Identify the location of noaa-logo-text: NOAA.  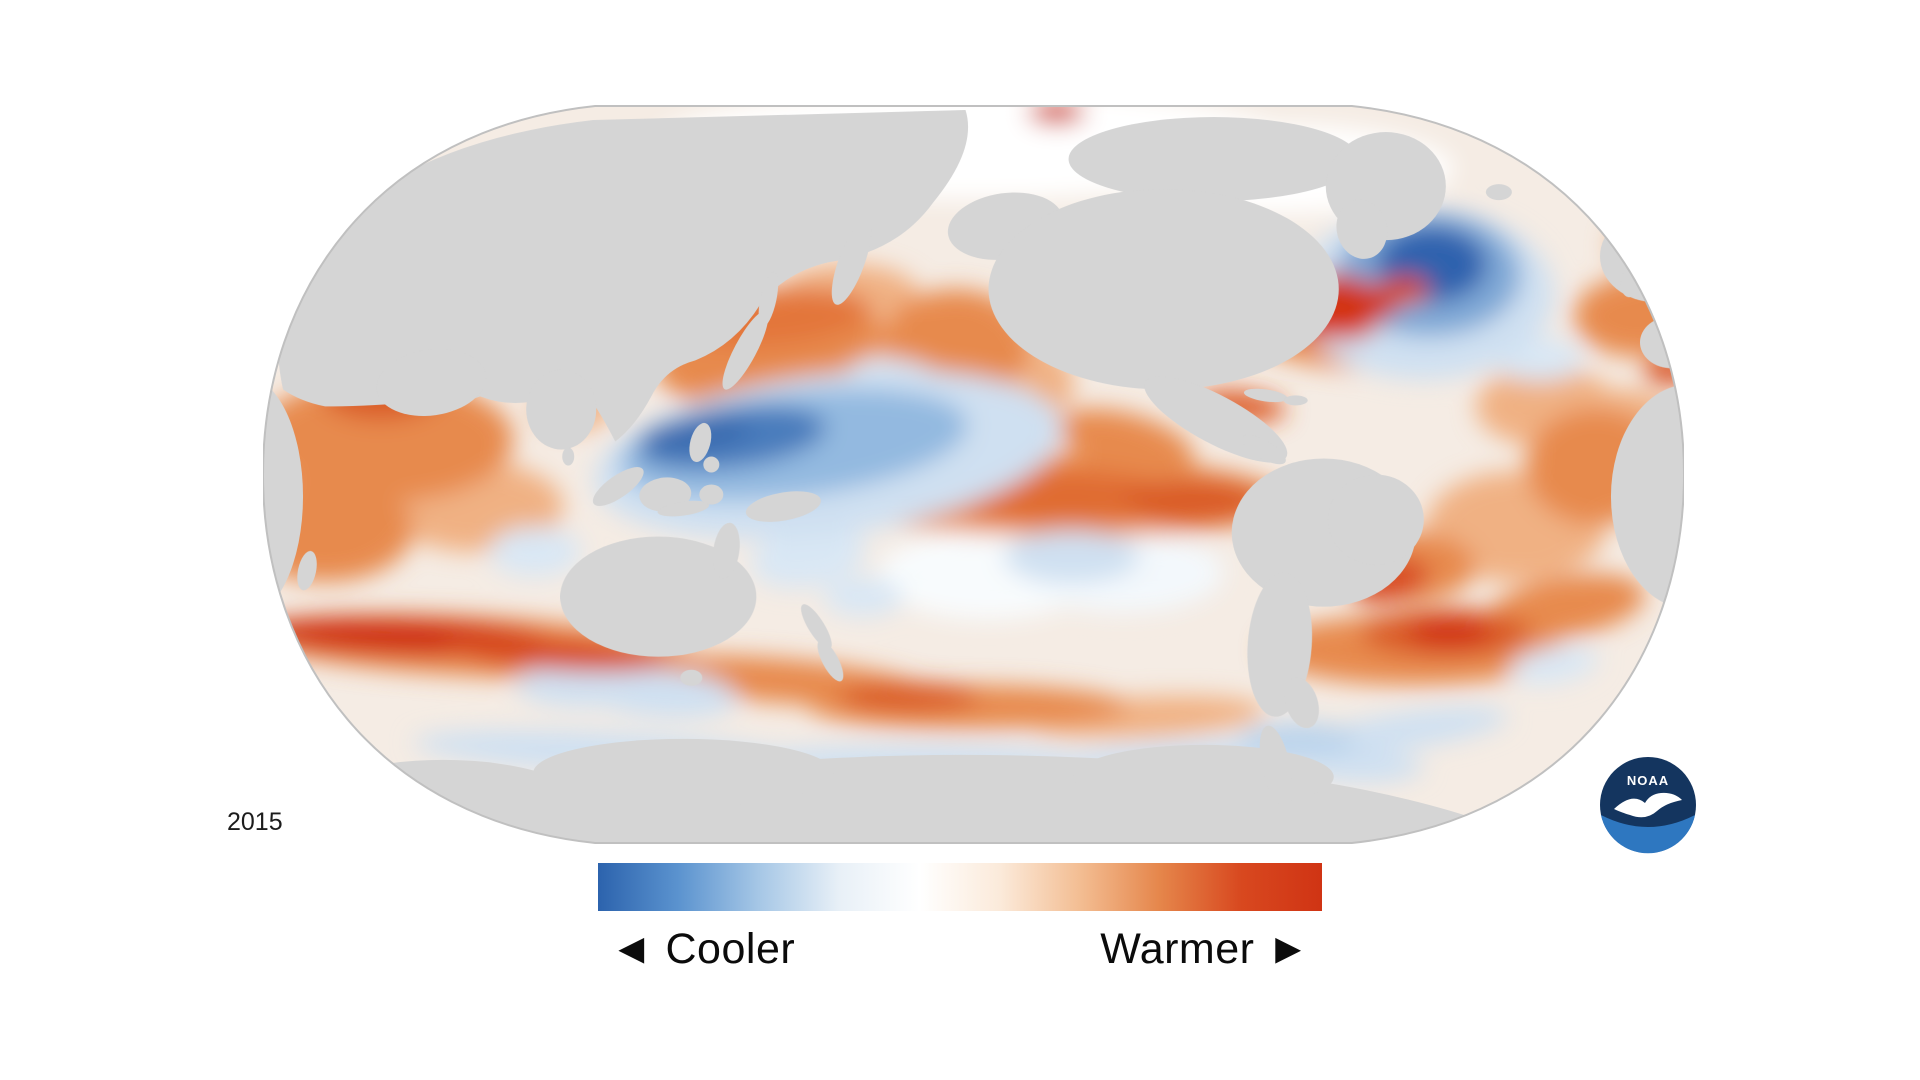
(1648, 780).